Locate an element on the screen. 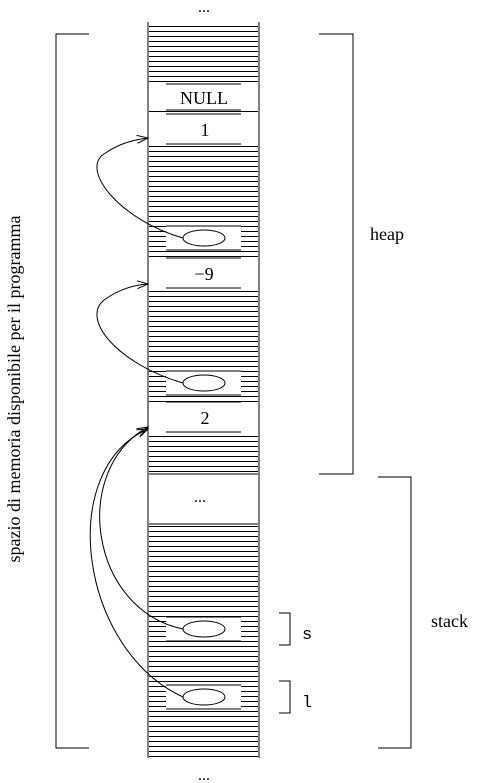 This screenshot has height=783, width=488. s-variable-bracket is located at coordinates (285, 629).